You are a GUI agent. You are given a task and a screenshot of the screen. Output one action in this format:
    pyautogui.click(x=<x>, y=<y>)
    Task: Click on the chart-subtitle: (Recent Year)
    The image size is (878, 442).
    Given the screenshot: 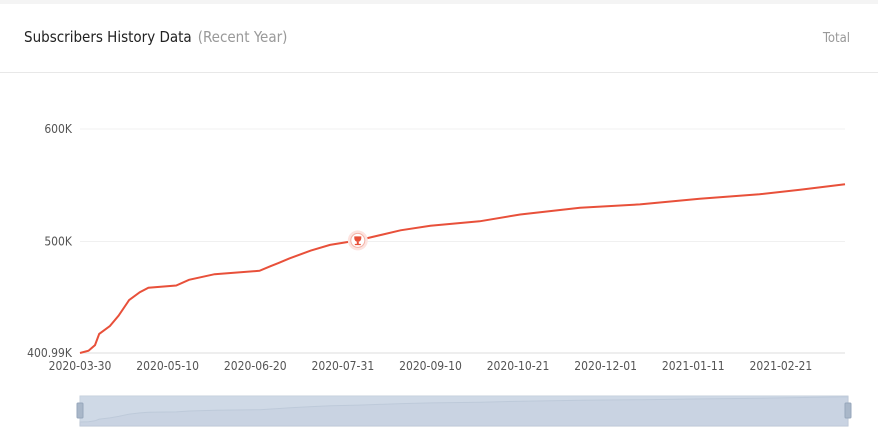 What is the action you would take?
    pyautogui.click(x=242, y=37)
    